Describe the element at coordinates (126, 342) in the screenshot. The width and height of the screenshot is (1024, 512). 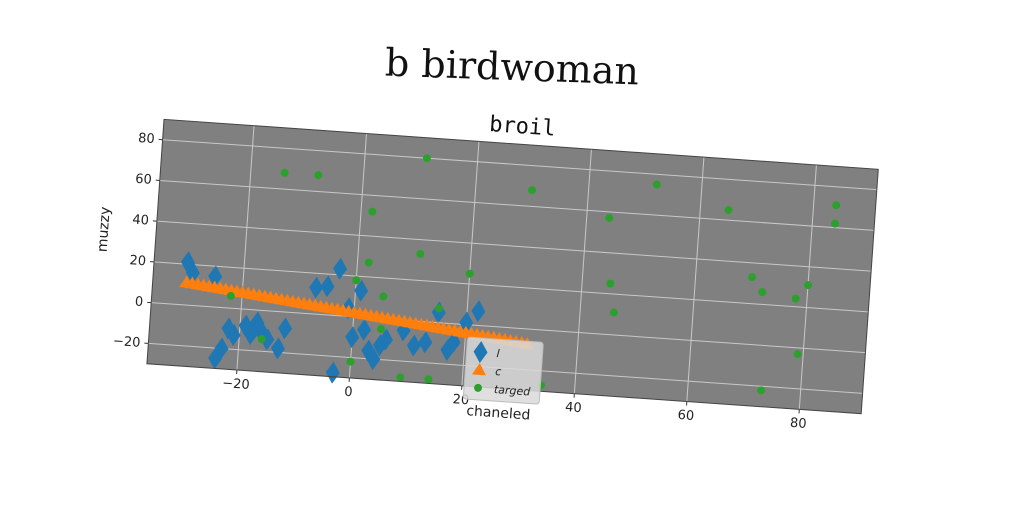
I see `y-tick-label: −20` at that location.